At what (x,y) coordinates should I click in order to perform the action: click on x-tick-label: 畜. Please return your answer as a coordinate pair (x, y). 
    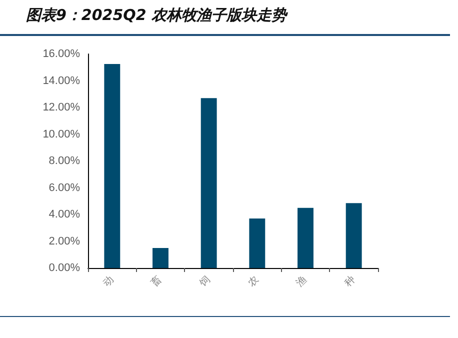
    Looking at the image, I should click on (156, 281).